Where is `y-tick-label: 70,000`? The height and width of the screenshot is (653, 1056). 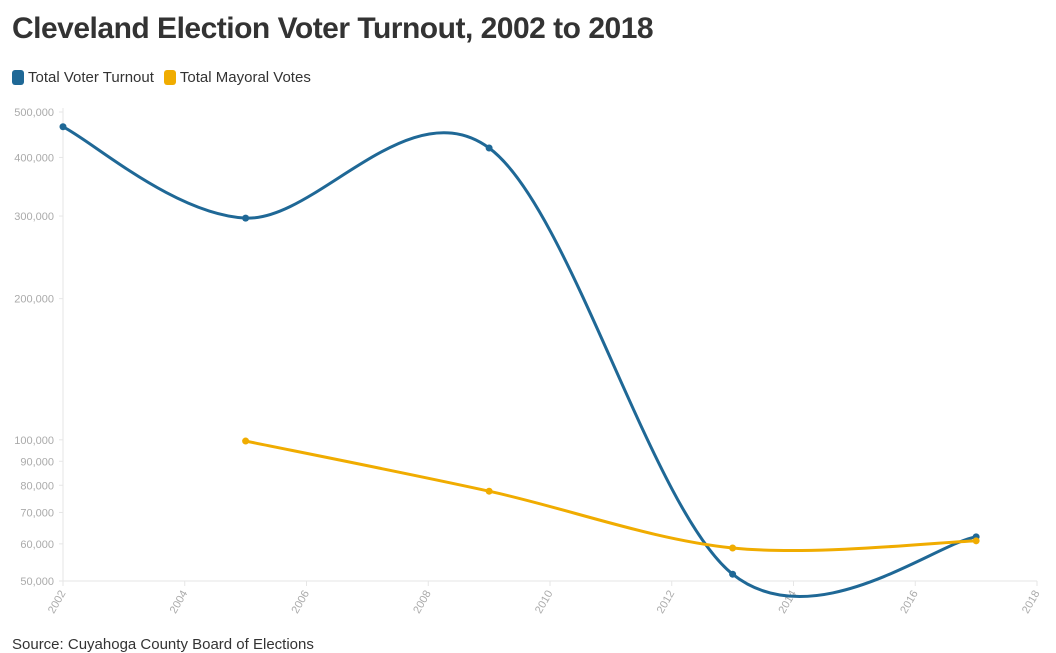 y-tick-label: 70,000 is located at coordinates (37, 513).